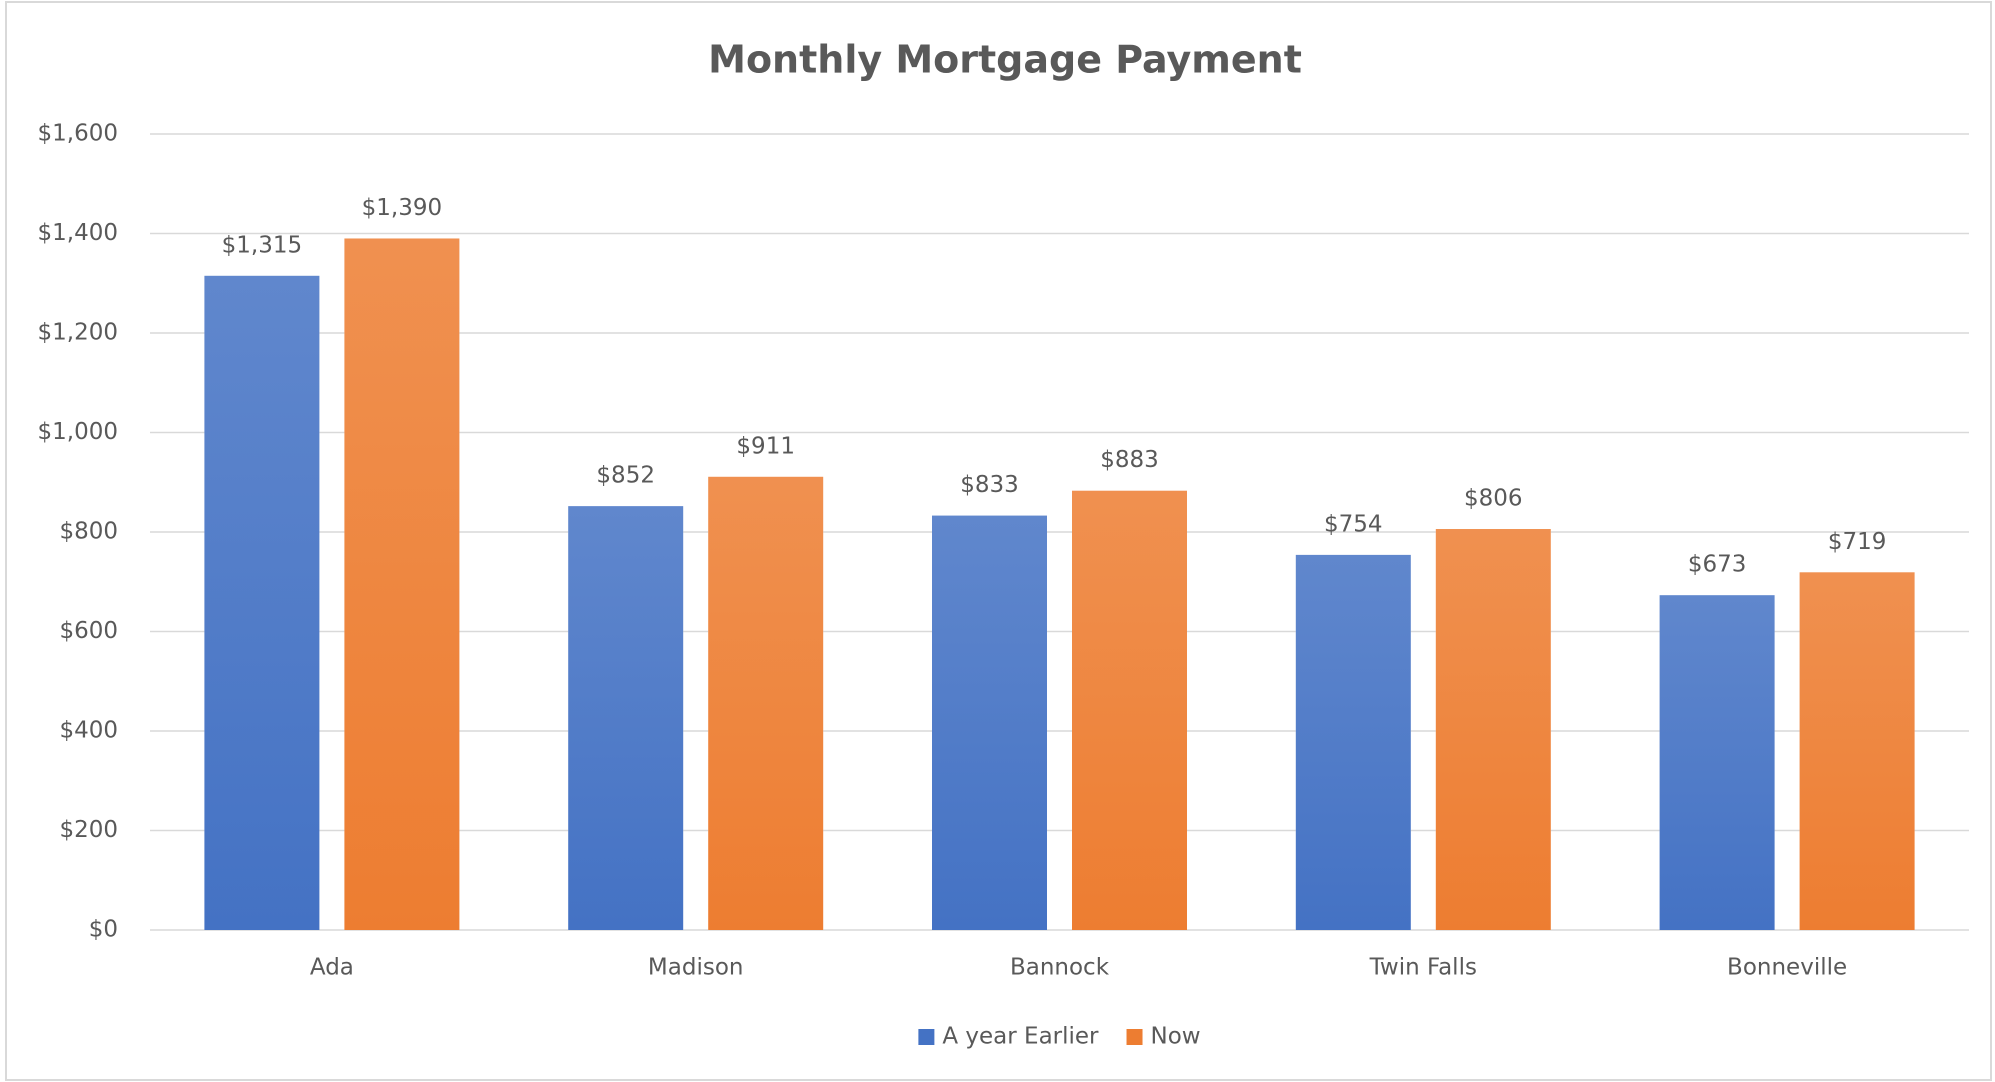  What do you see at coordinates (1005, 60) in the screenshot?
I see `chart-title: Monthly Mortgage Payment` at bounding box center [1005, 60].